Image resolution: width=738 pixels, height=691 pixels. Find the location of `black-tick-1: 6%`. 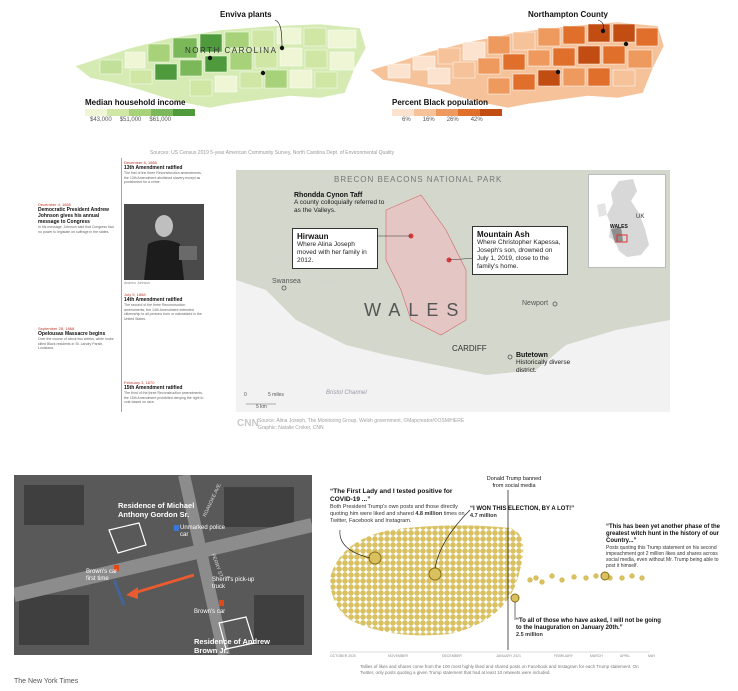

black-tick-1: 6% is located at coordinates (406, 120).